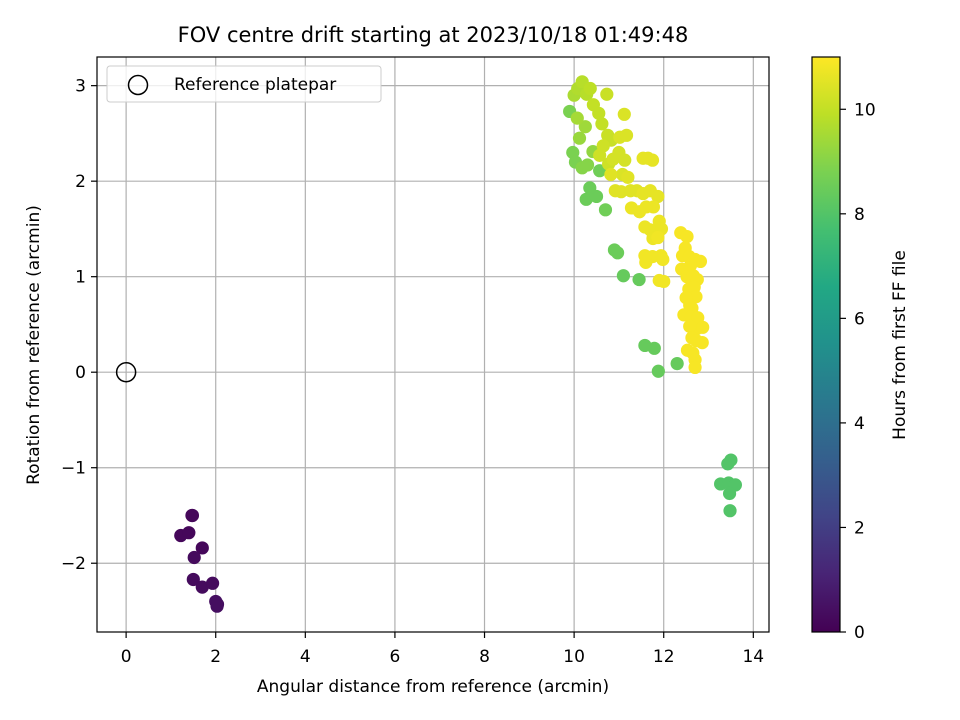  Describe the element at coordinates (395, 657) in the screenshot. I see `x-tick-label: 6` at that location.